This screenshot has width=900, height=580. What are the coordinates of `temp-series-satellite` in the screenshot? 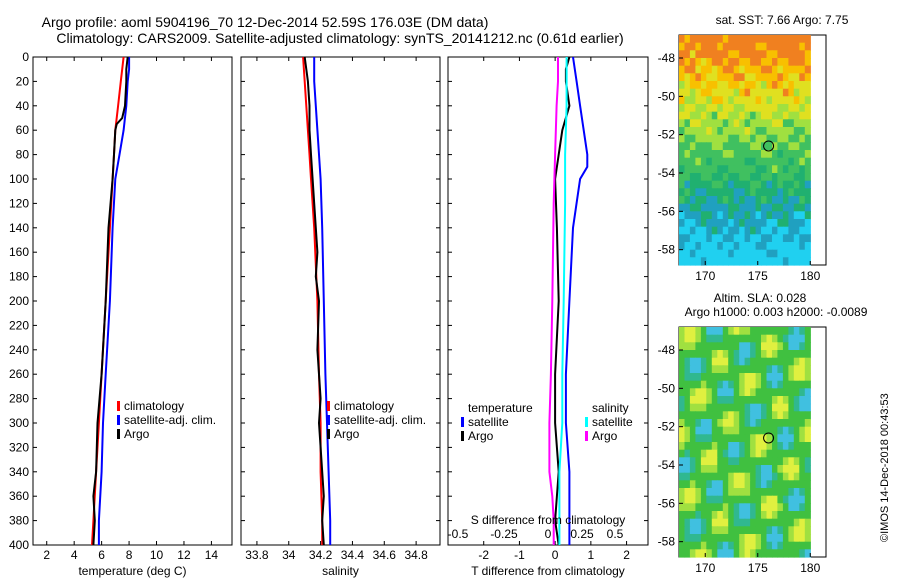 It's located at (114, 301).